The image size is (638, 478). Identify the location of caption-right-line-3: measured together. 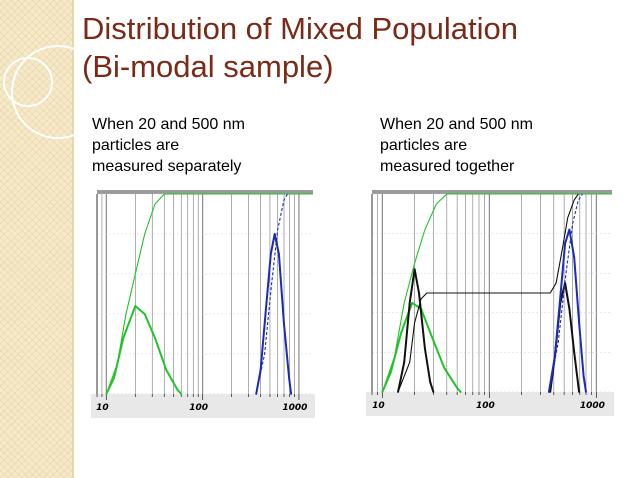
(447, 166).